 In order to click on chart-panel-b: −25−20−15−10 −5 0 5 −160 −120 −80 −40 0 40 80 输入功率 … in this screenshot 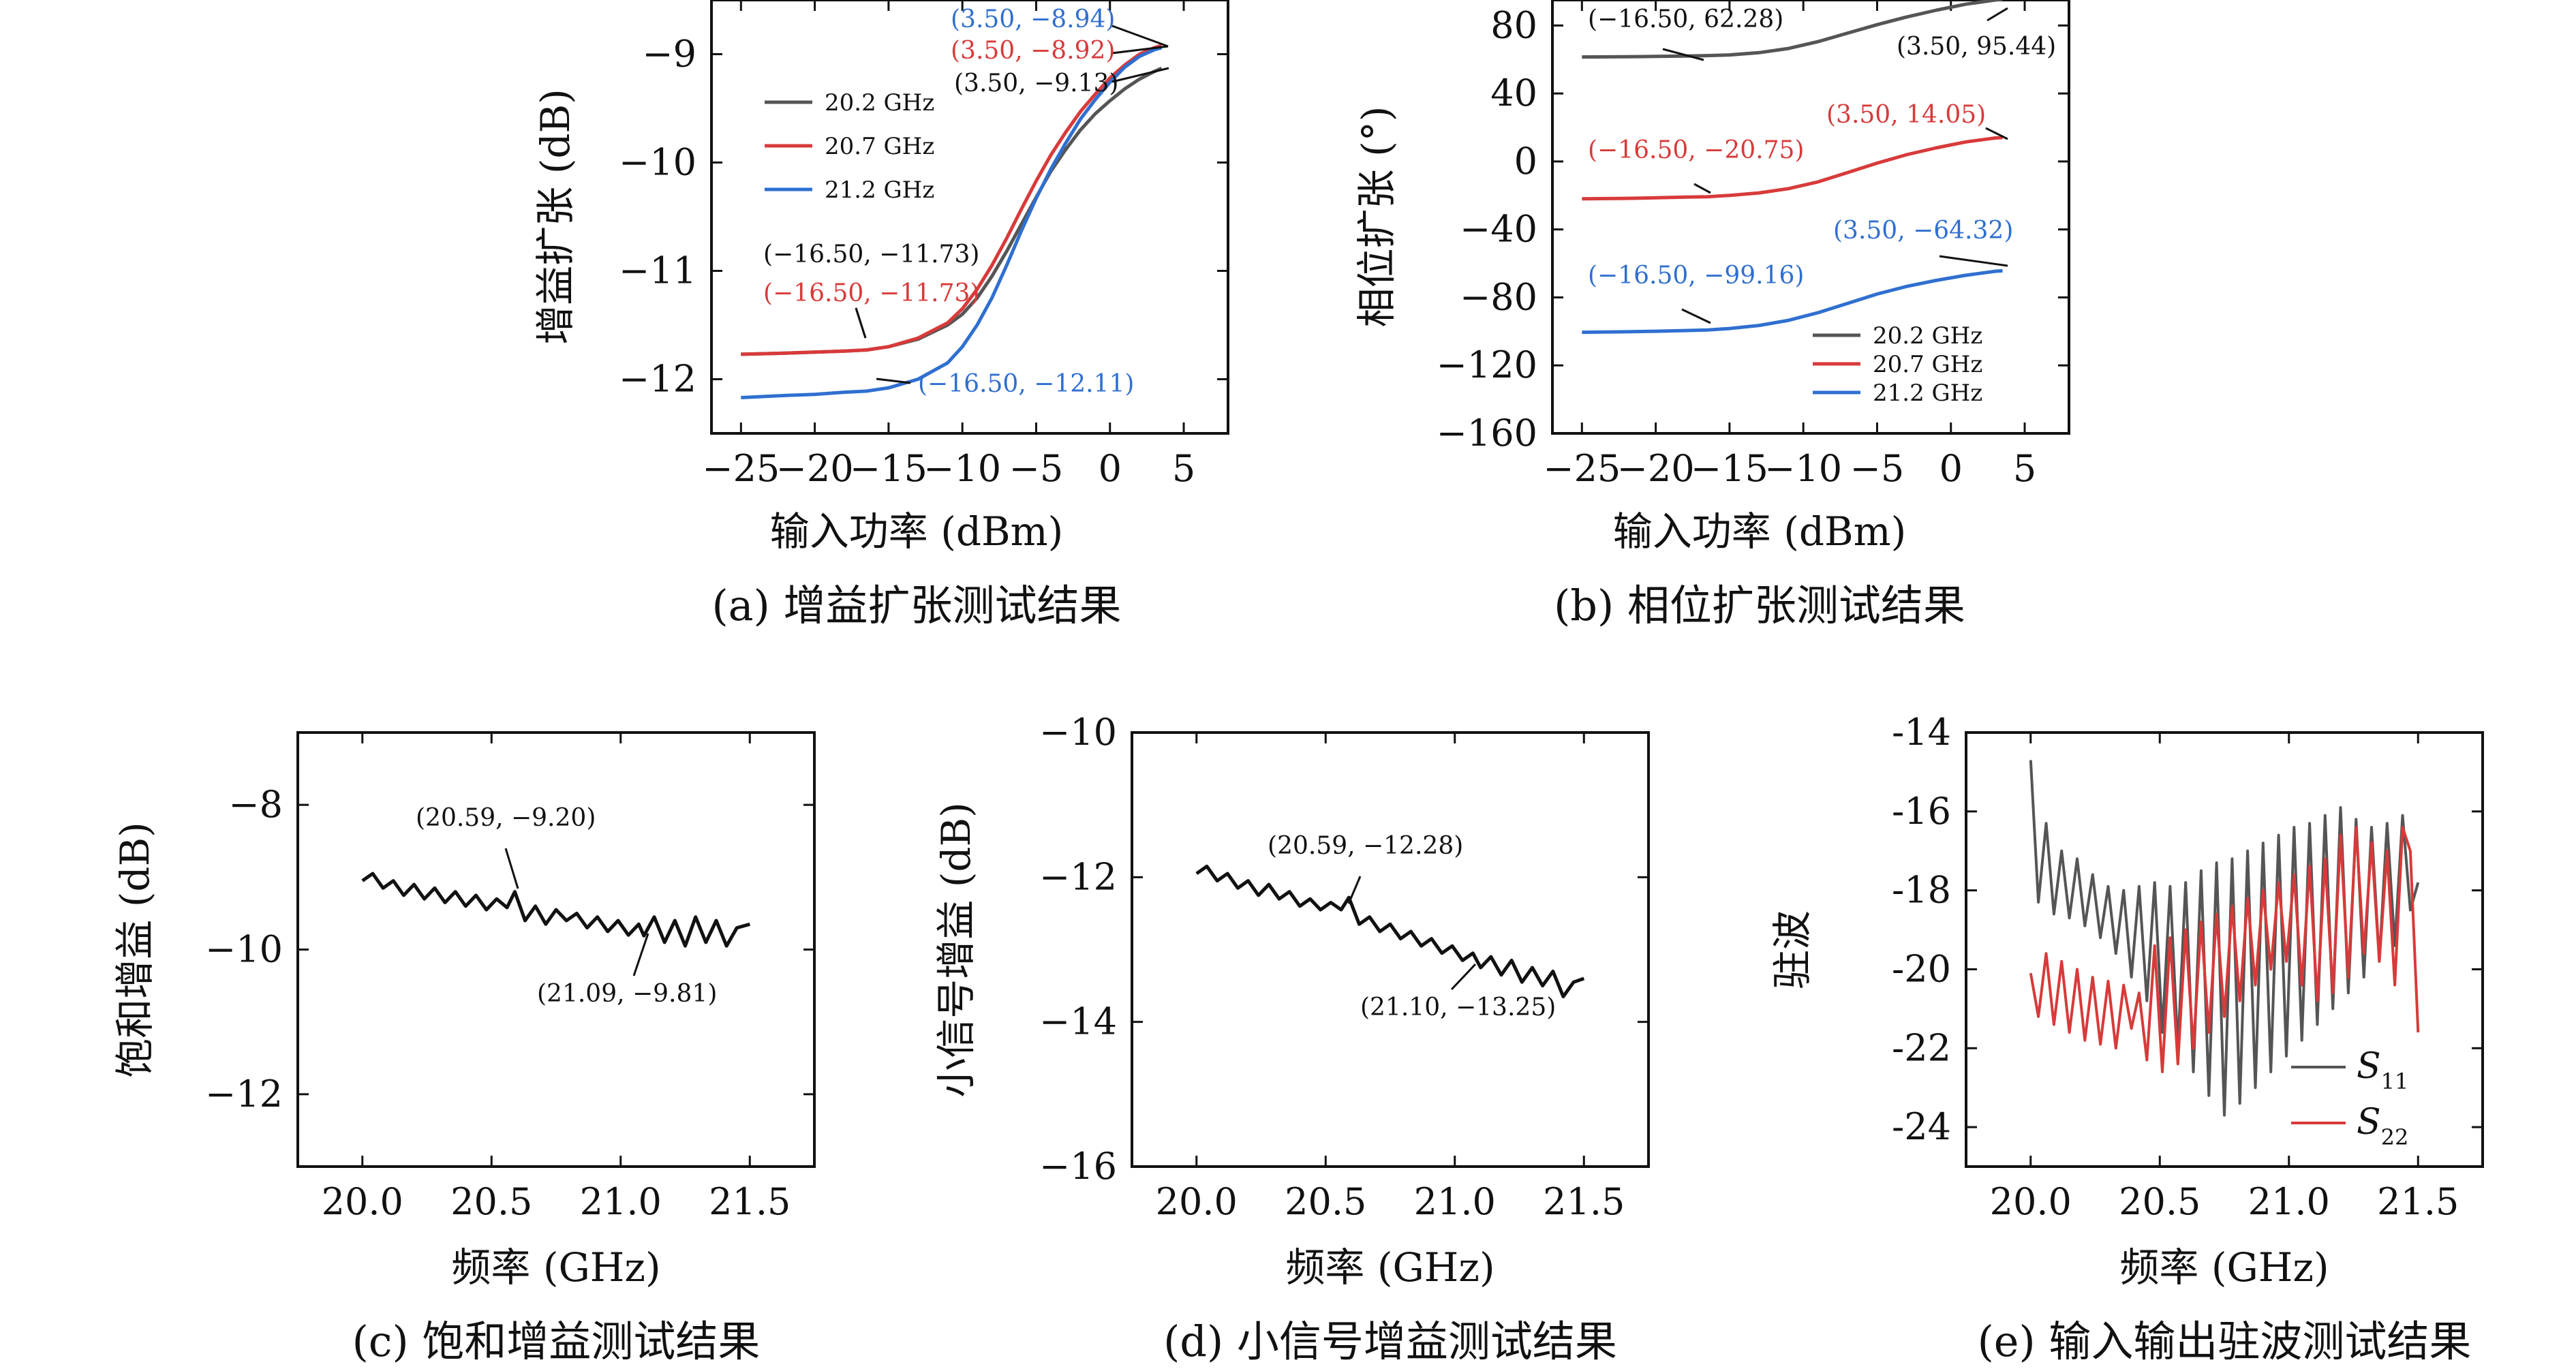, I will do `click(1711, 315)`.